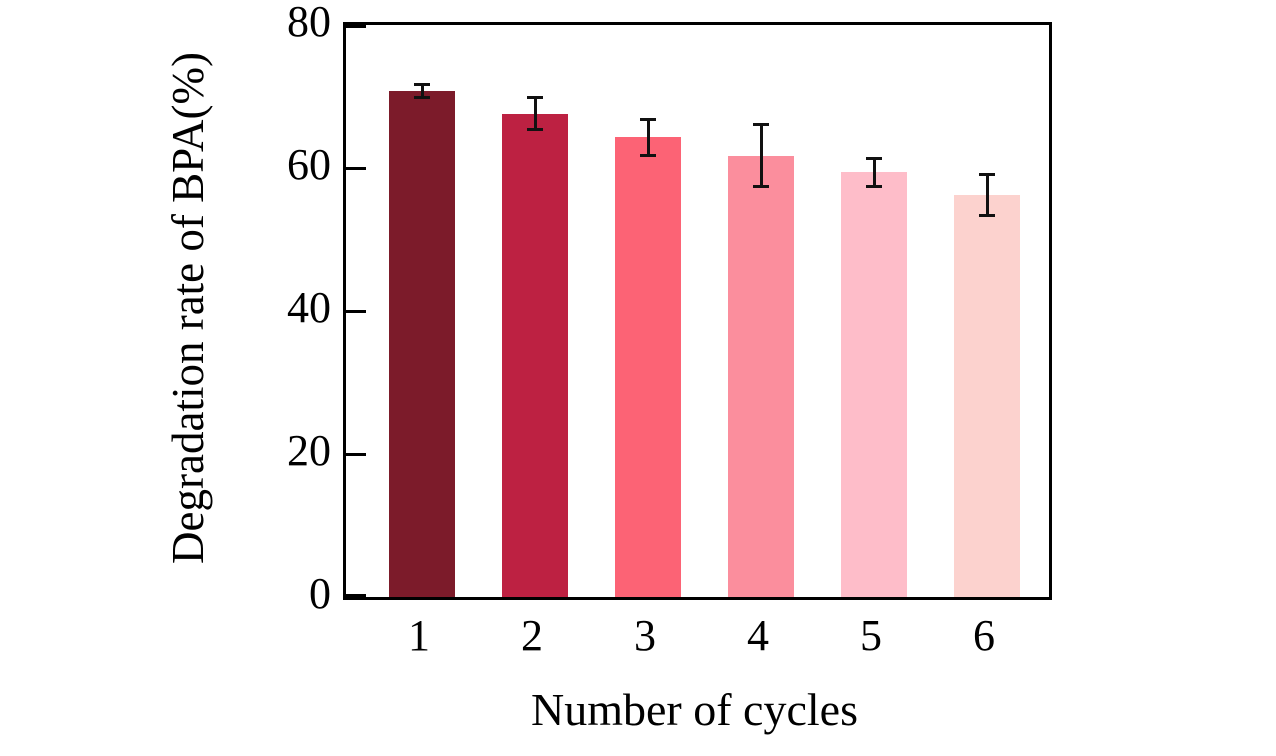  What do you see at coordinates (309, 307) in the screenshot?
I see `y-tick-label: 40` at bounding box center [309, 307].